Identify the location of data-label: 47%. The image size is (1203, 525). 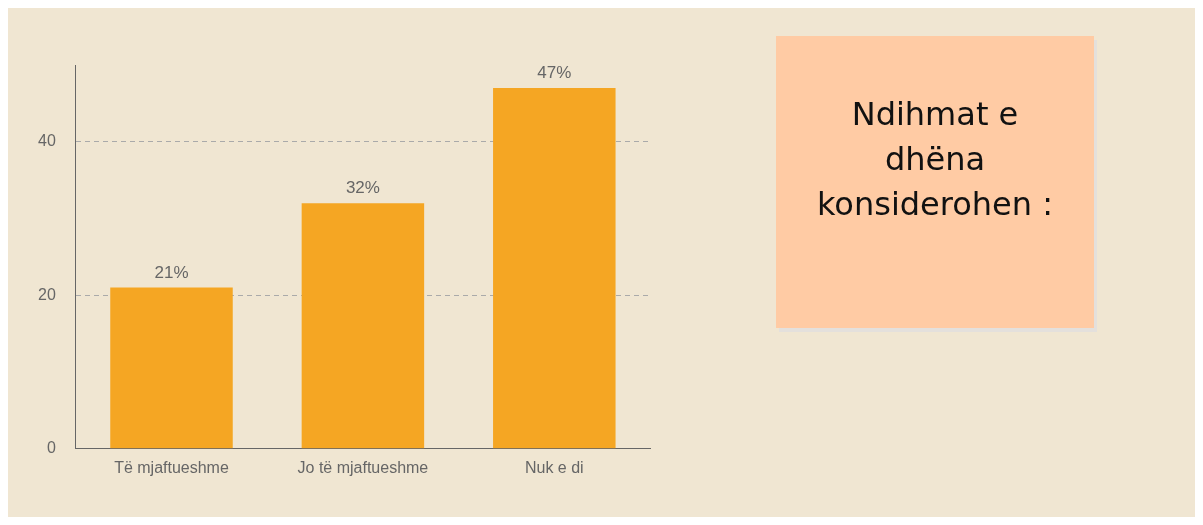
(554, 73).